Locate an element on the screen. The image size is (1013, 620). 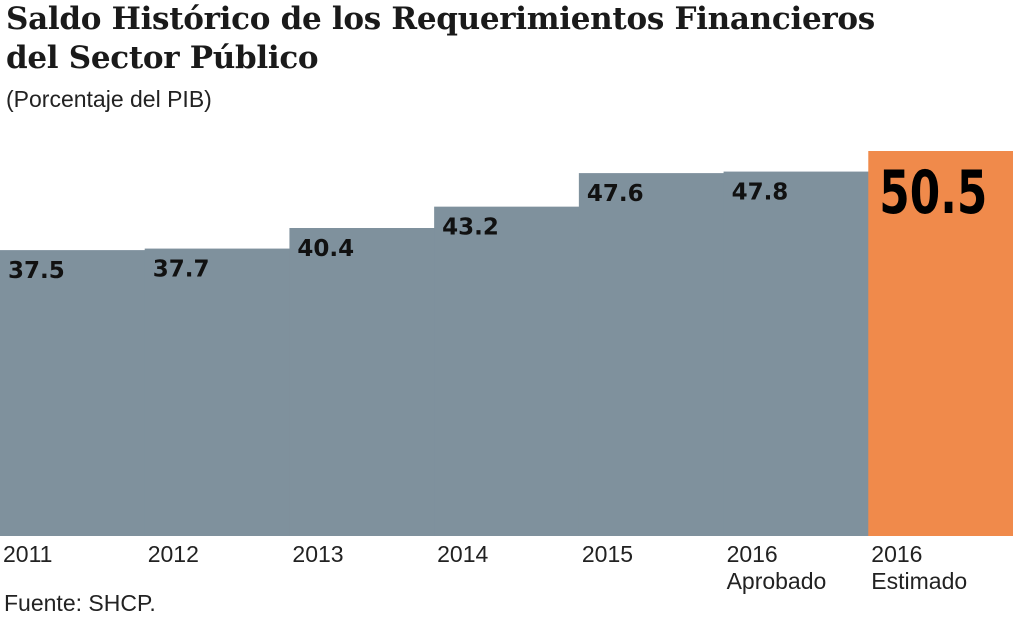
x-tick-label-4: 2015 is located at coordinates (607, 554).